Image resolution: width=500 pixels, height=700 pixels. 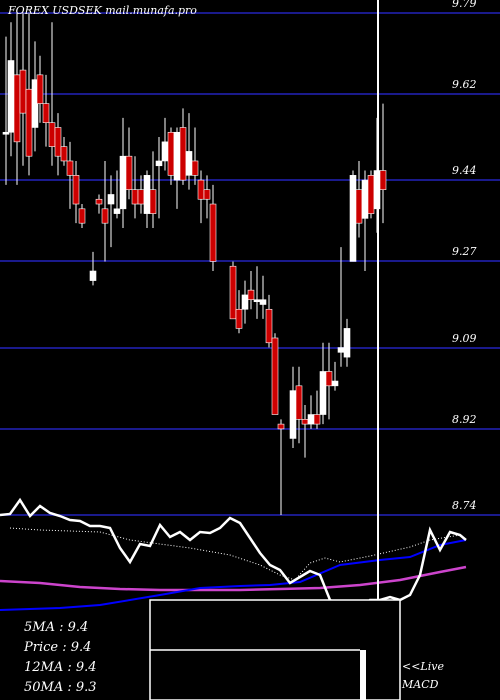 I want to click on ema-line, so click(x=233, y=575).